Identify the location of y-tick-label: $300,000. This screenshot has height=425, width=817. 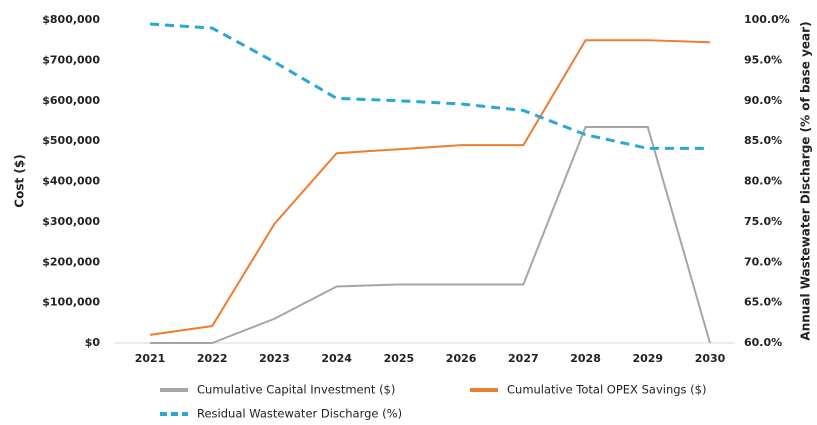
(71, 221).